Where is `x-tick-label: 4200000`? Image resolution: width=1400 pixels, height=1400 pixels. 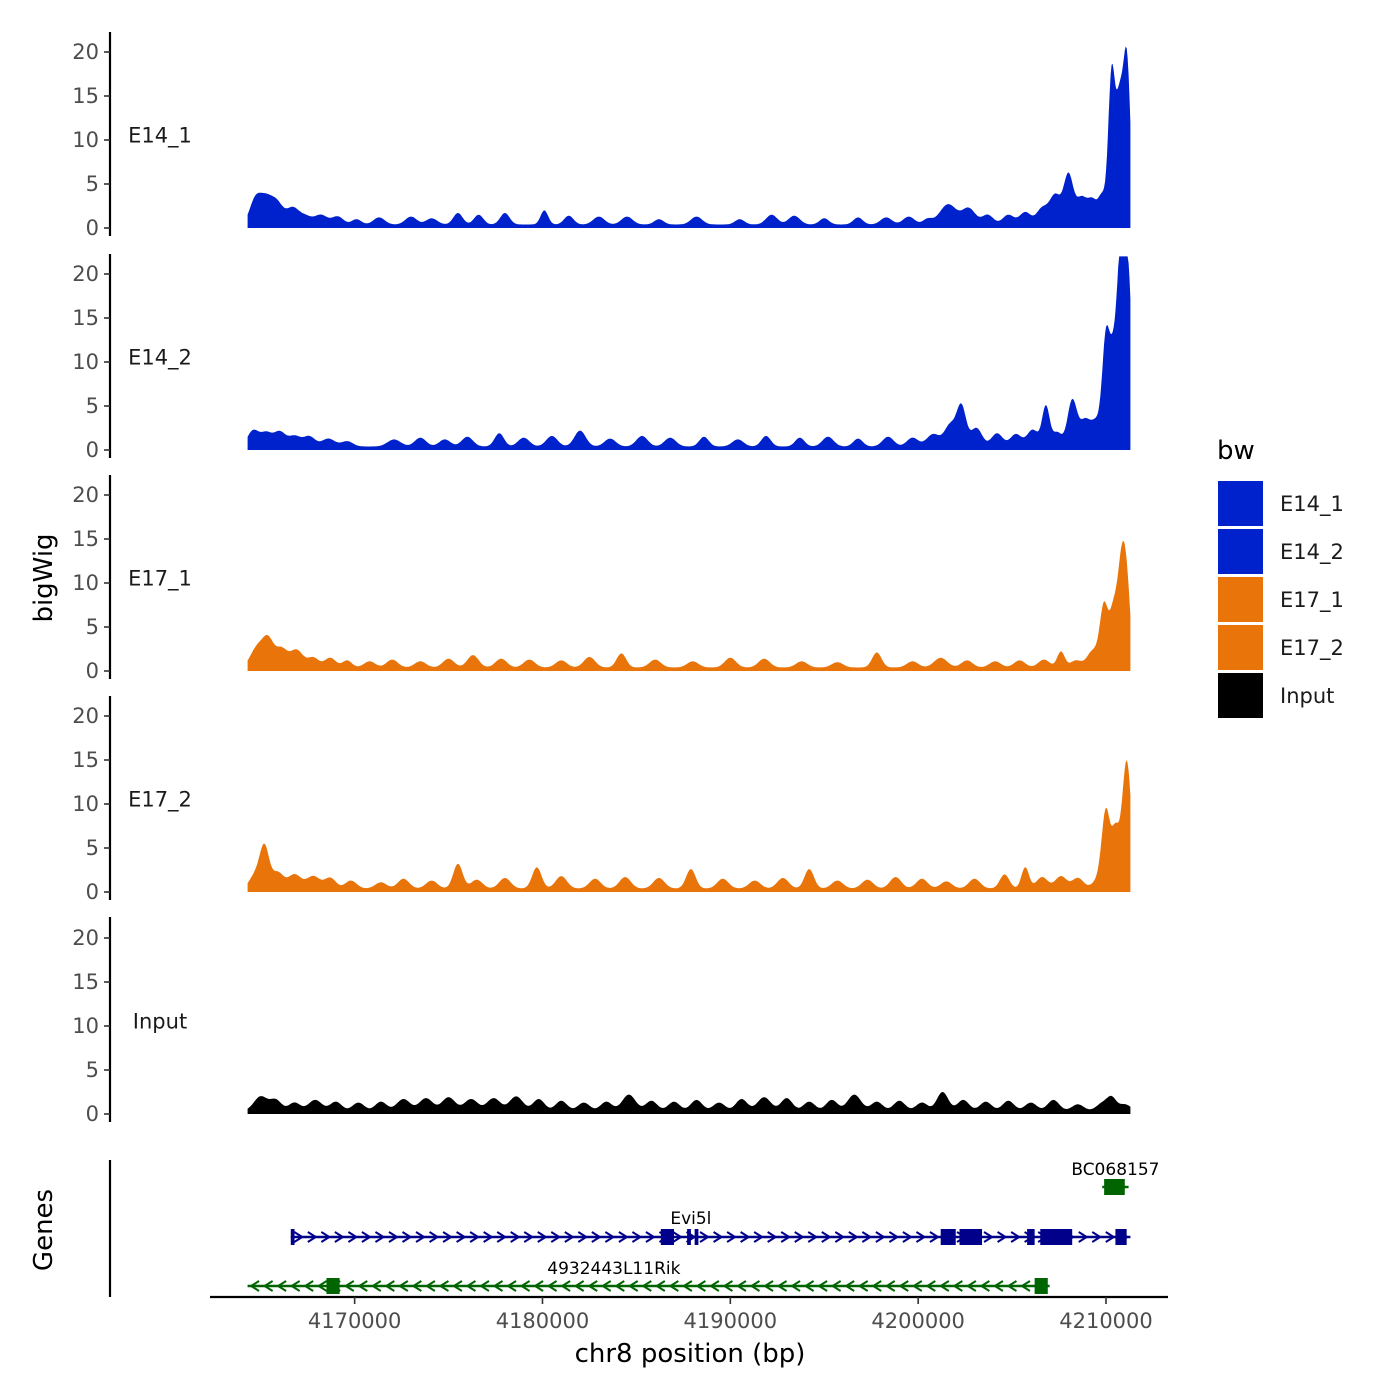 x-tick-label: 4200000 is located at coordinates (918, 1321).